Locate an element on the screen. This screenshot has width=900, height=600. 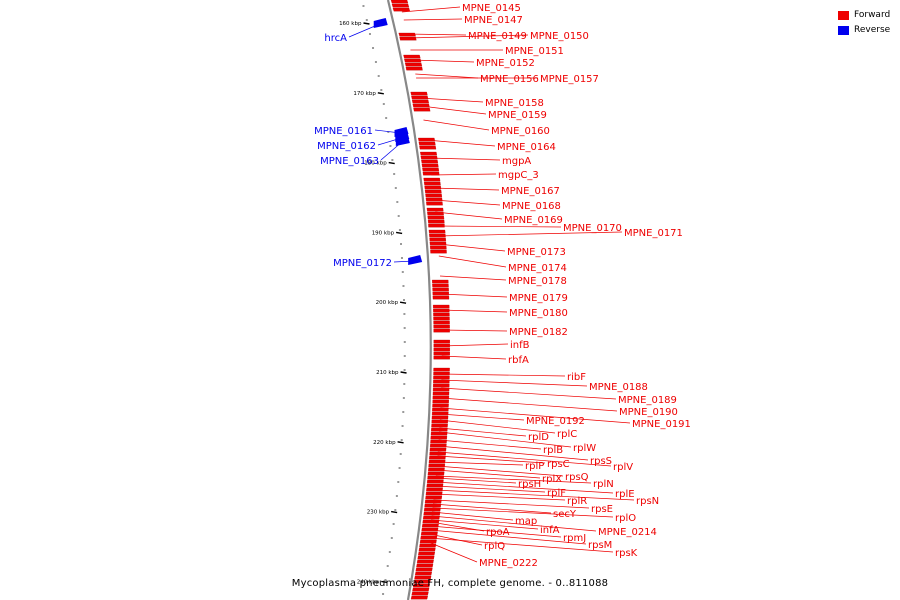
tick-label: 220 kbp is located at coordinates (384, 443).